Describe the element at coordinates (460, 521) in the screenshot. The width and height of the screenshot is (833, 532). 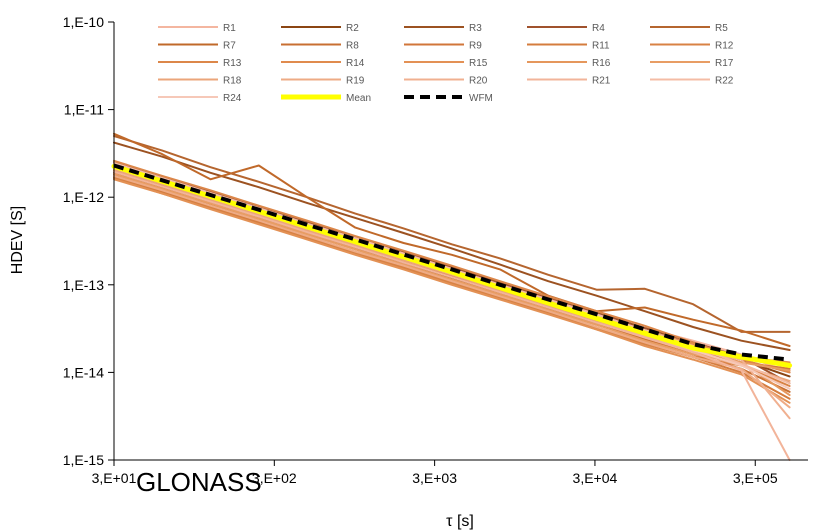
I see `x-axis-title: τ [s]` at that location.